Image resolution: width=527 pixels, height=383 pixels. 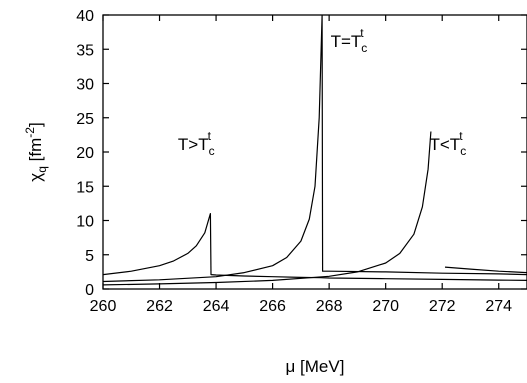 I want to click on x-tick-label: 264, so click(x=216, y=306).